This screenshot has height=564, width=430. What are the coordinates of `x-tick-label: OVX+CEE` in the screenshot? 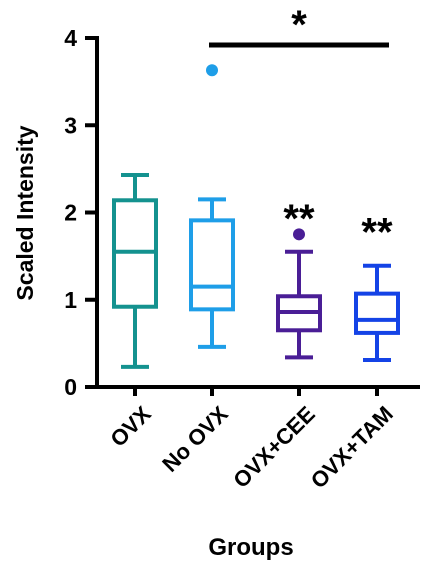 It's located at (274, 447).